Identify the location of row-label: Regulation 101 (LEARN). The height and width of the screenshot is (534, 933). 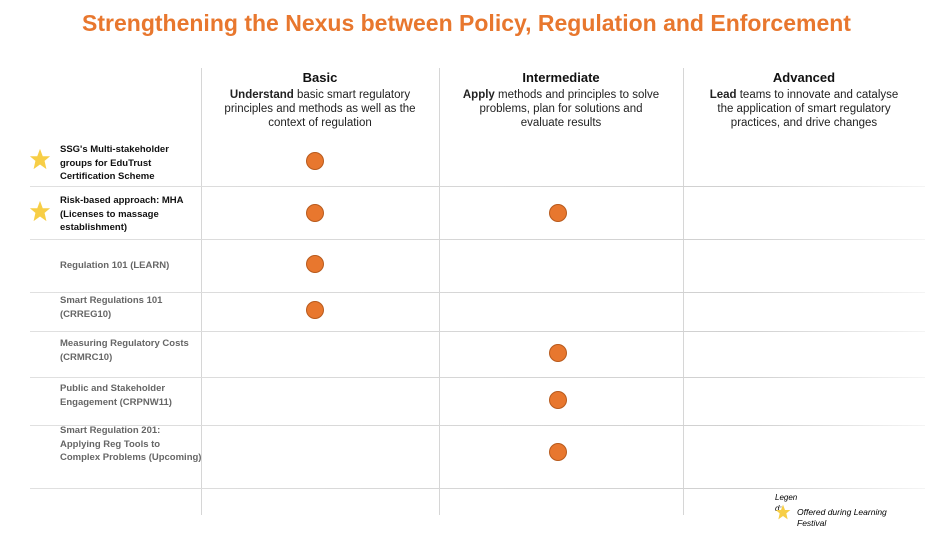
(115, 265).